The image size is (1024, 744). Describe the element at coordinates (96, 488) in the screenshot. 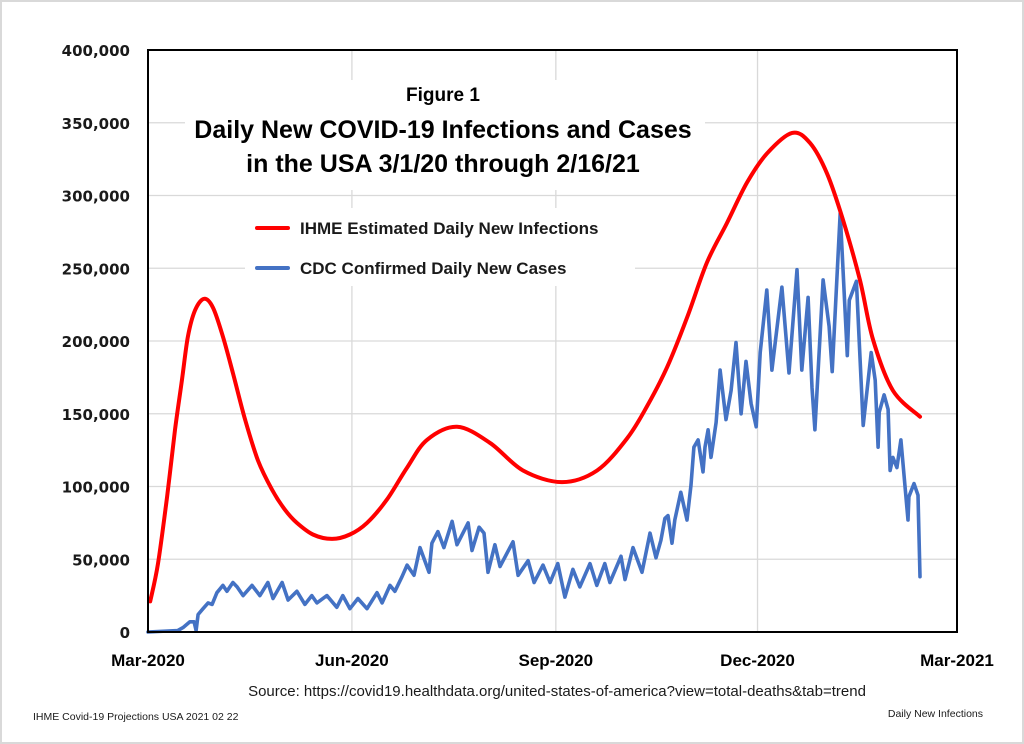

I see `y-tick-label: 100,000` at that location.